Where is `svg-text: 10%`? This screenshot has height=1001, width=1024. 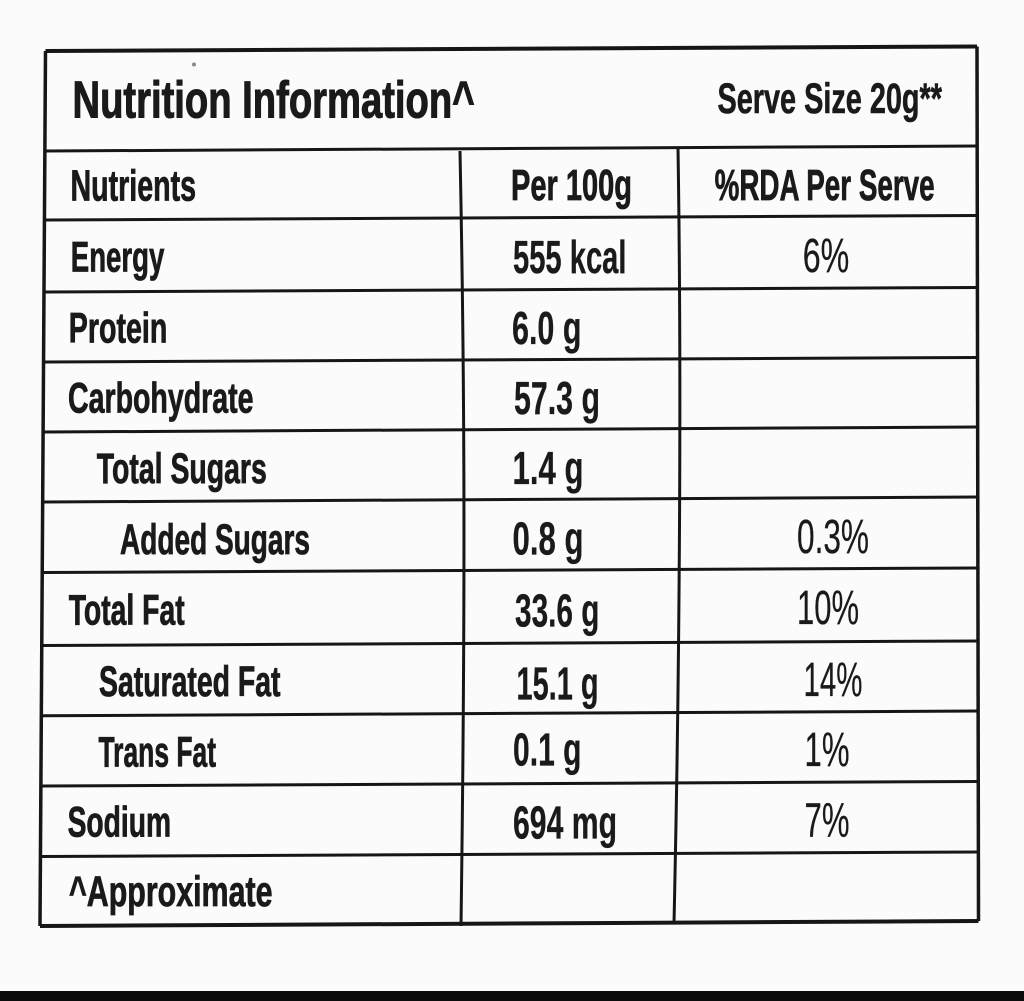
svg-text: 10% is located at coordinates (828, 608).